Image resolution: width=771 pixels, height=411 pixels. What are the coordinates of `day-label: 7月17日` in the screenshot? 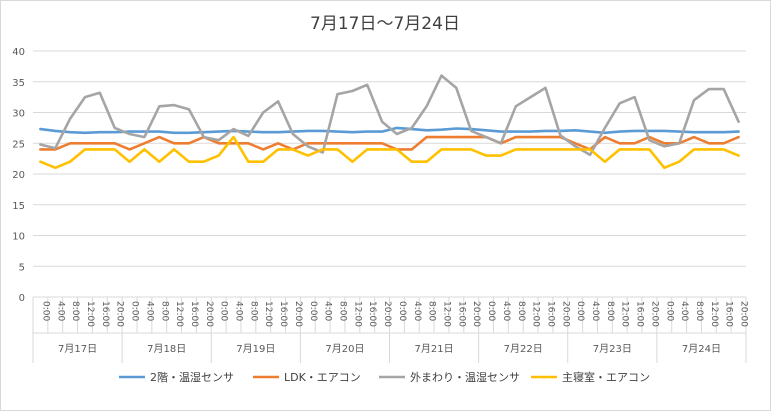 It's located at (77, 349).